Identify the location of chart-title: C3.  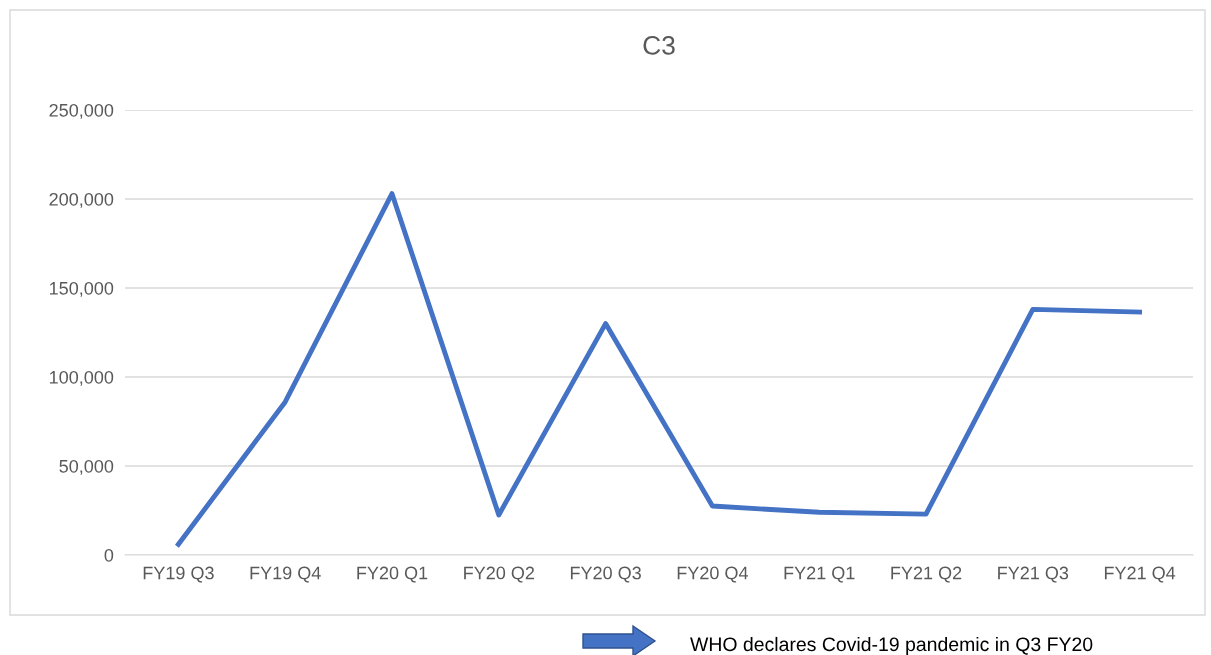
(659, 45).